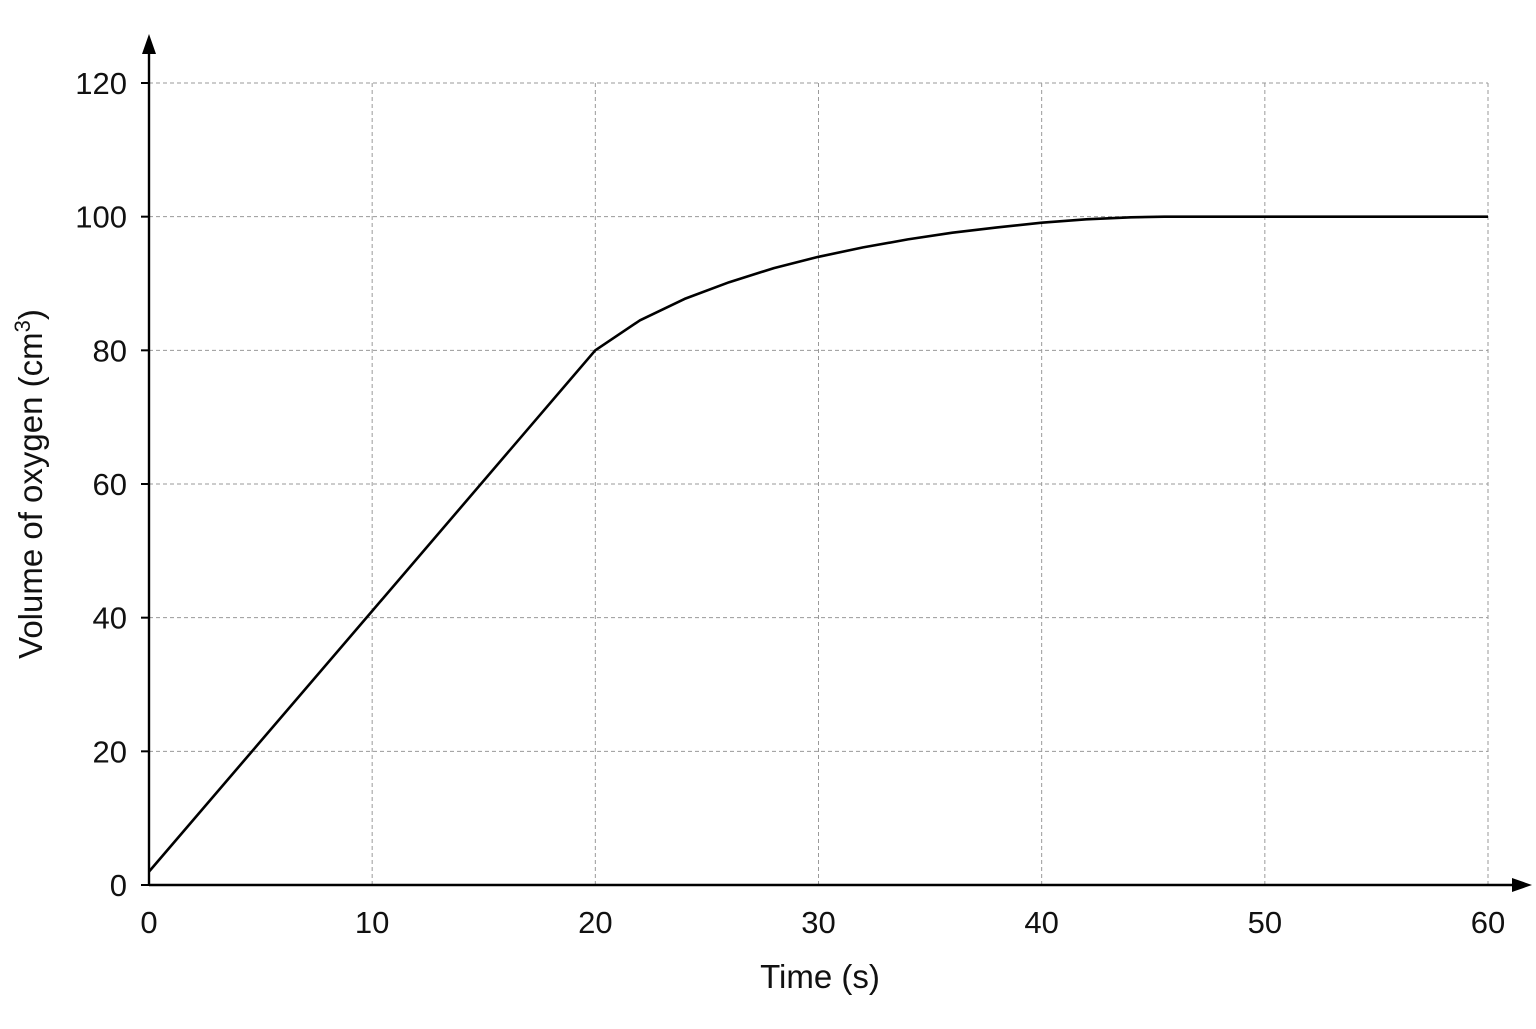  I want to click on y-tick-label: 40, so click(110, 618).